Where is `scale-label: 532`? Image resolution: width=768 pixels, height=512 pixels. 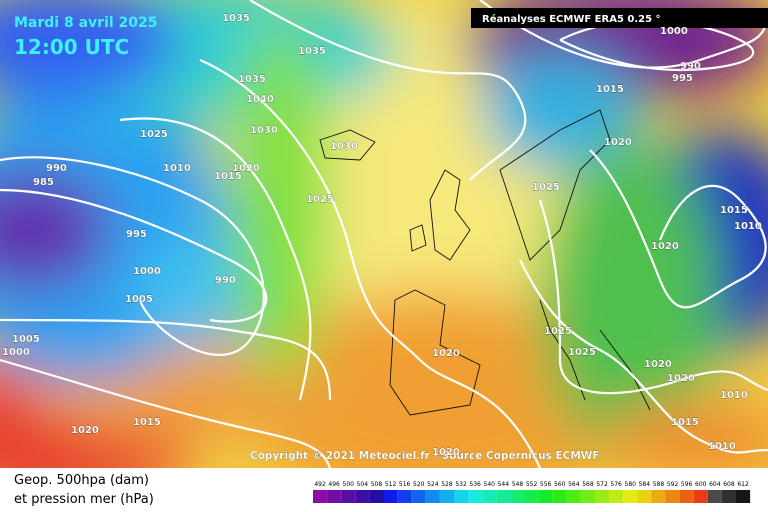
scale-label: 532 is located at coordinates (461, 484).